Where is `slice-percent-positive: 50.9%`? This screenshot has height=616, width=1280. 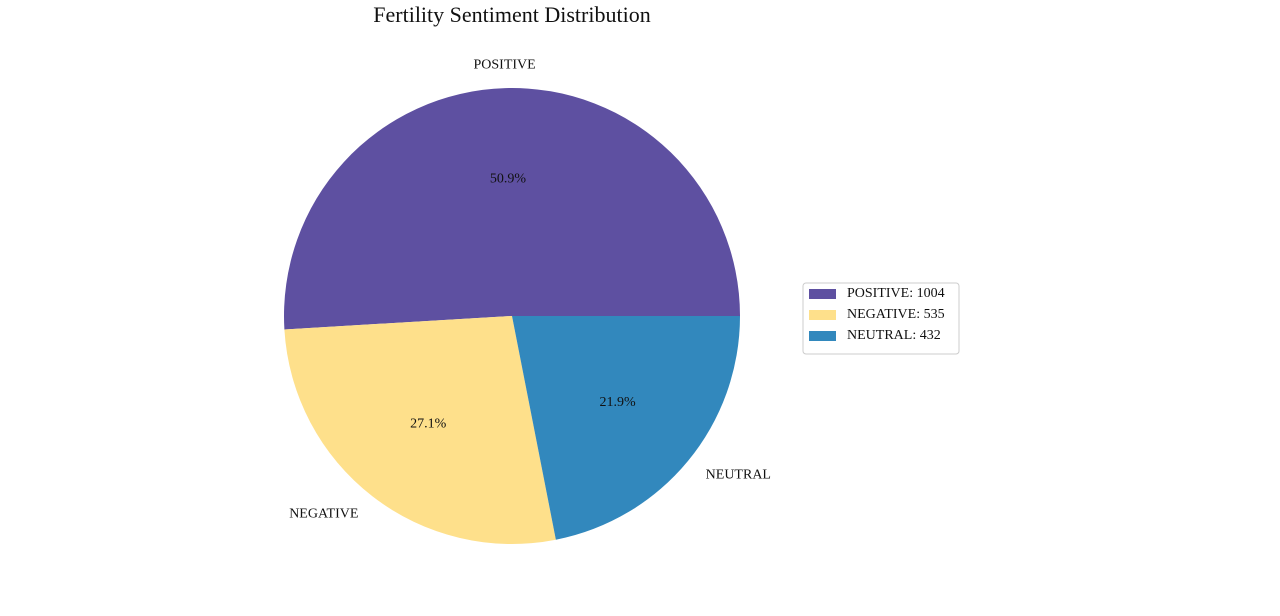 slice-percent-positive: 50.9% is located at coordinates (508, 178).